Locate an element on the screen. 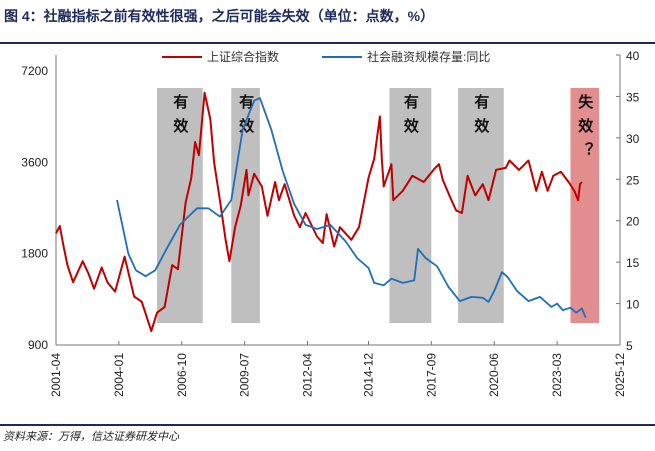 This screenshot has height=451, width=655. legend: 上证综合指数 社会融资规模存量:同比 is located at coordinates (326, 56).